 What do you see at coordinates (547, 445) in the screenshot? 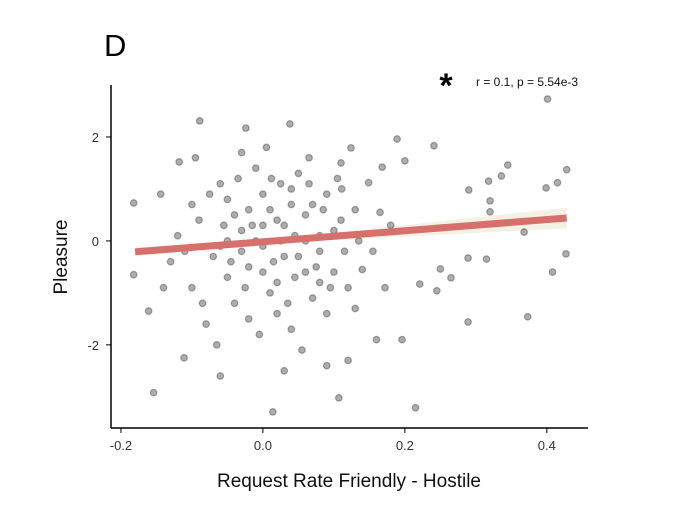
I see `x-tick-label: 0.4` at bounding box center [547, 445].